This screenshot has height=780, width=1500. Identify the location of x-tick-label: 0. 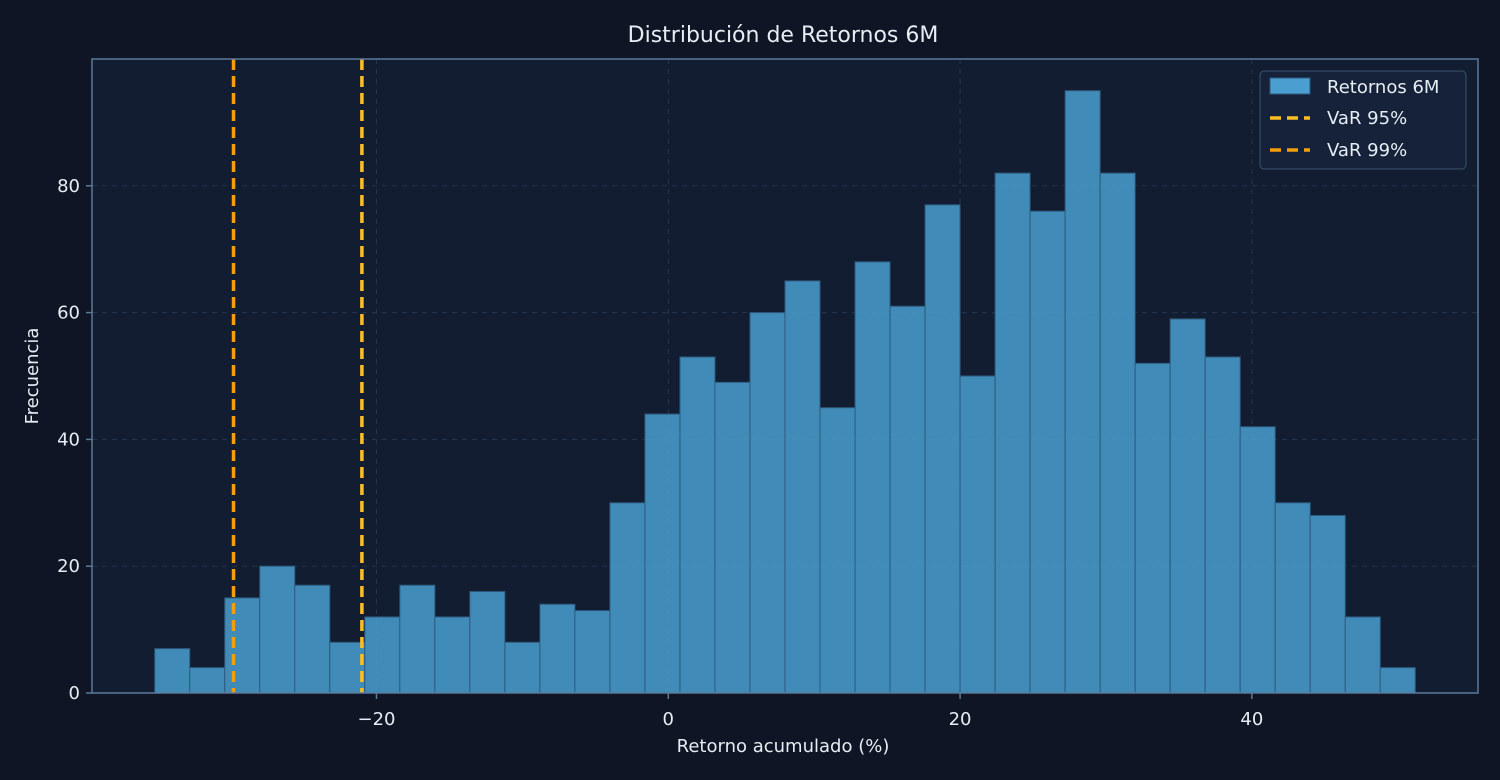
(668, 719).